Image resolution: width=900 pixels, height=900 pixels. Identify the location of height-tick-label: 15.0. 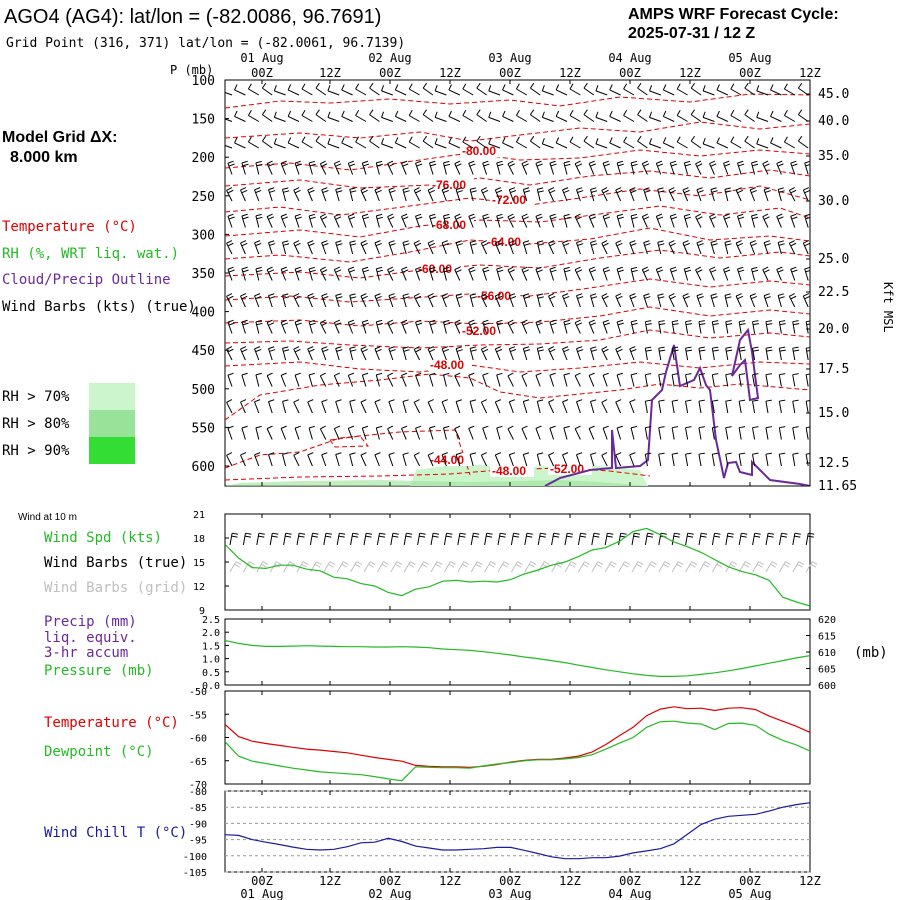
(833, 413).